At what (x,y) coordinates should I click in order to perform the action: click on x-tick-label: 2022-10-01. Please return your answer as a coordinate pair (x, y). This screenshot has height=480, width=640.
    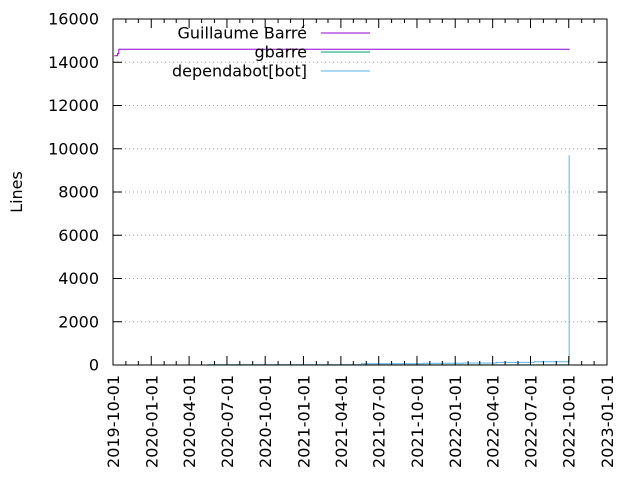
    Looking at the image, I should click on (569, 421).